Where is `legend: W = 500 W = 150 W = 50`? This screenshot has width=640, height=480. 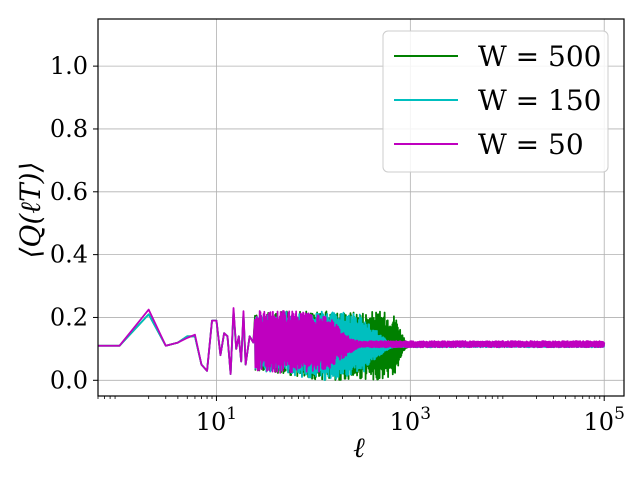
legend: W = 500 W = 150 W = 50 is located at coordinates (495, 101).